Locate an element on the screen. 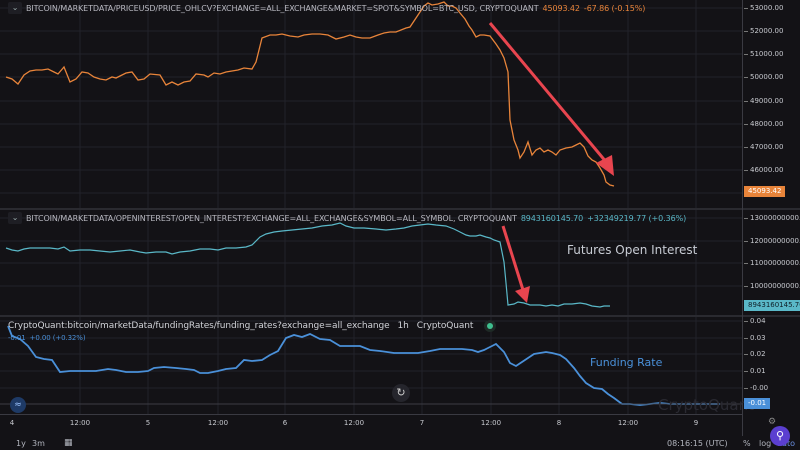  percent-toggle: % is located at coordinates (747, 443).